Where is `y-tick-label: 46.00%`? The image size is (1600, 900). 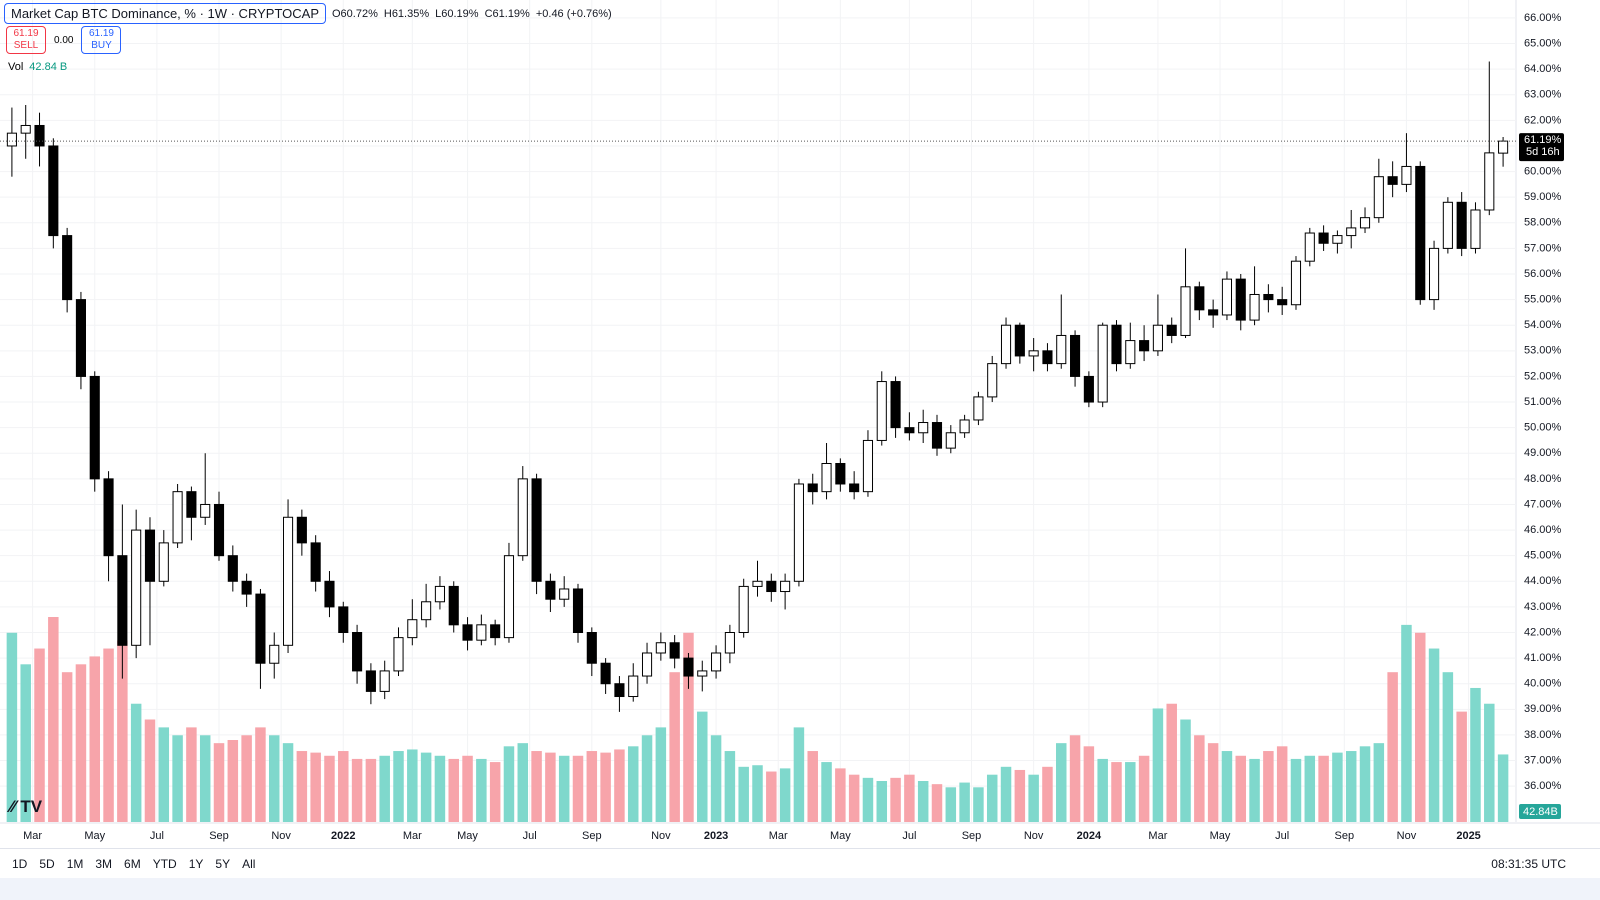
y-tick-label: 46.00% is located at coordinates (1543, 530).